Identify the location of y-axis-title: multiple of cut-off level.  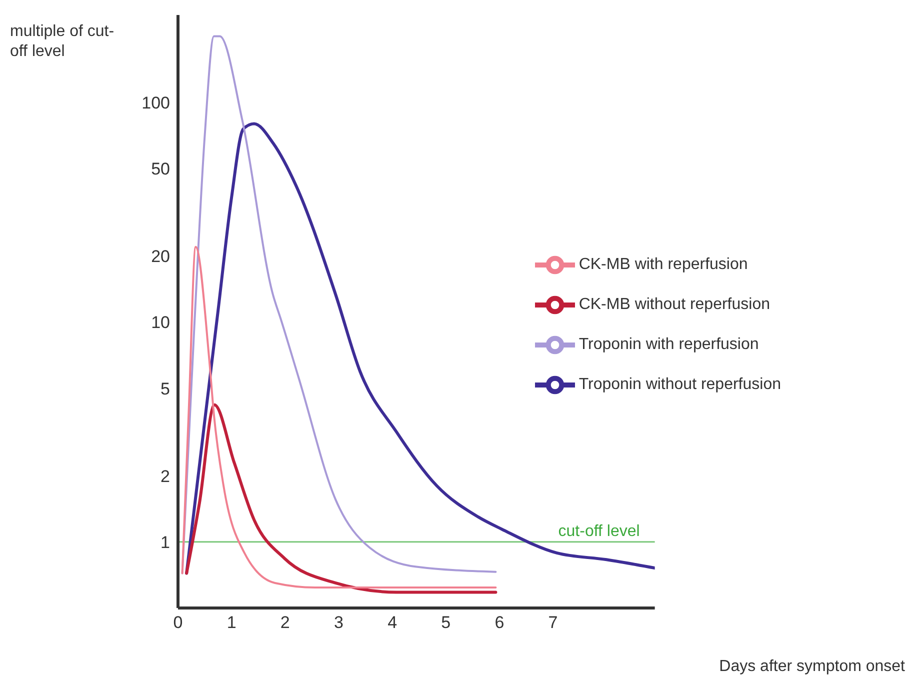
(63, 42).